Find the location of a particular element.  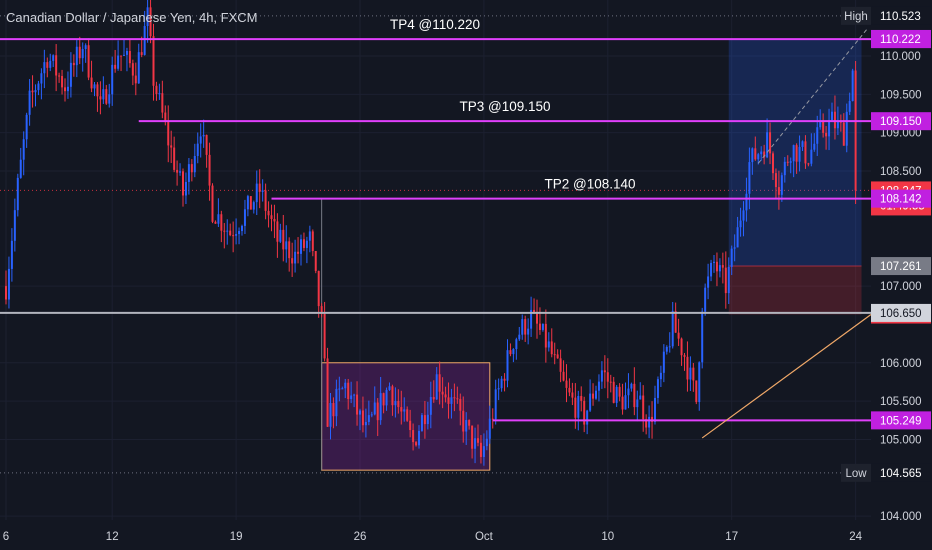

symbol-title: Canadian Dollar / Japanese Yen, 4h, FXCM is located at coordinates (132, 17).